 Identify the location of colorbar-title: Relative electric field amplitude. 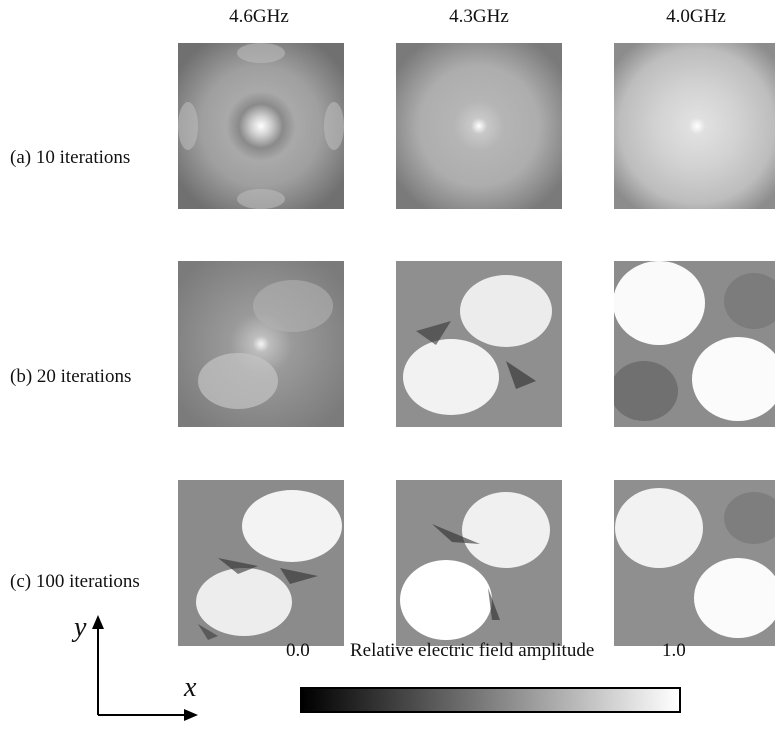
(472, 650).